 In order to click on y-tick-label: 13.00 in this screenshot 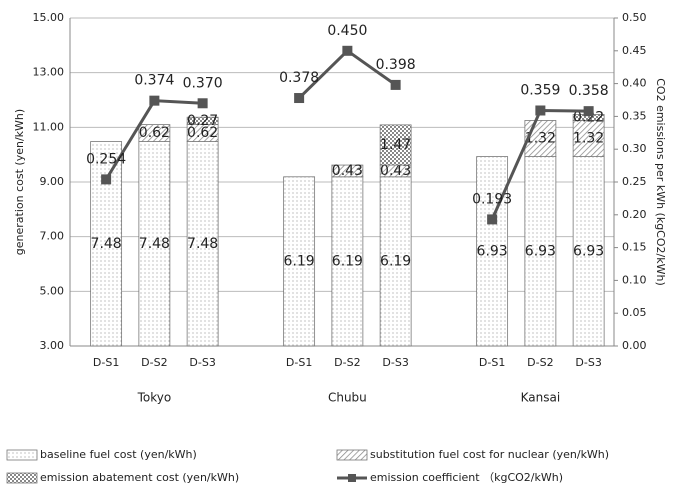, I will do `click(49, 72)`.